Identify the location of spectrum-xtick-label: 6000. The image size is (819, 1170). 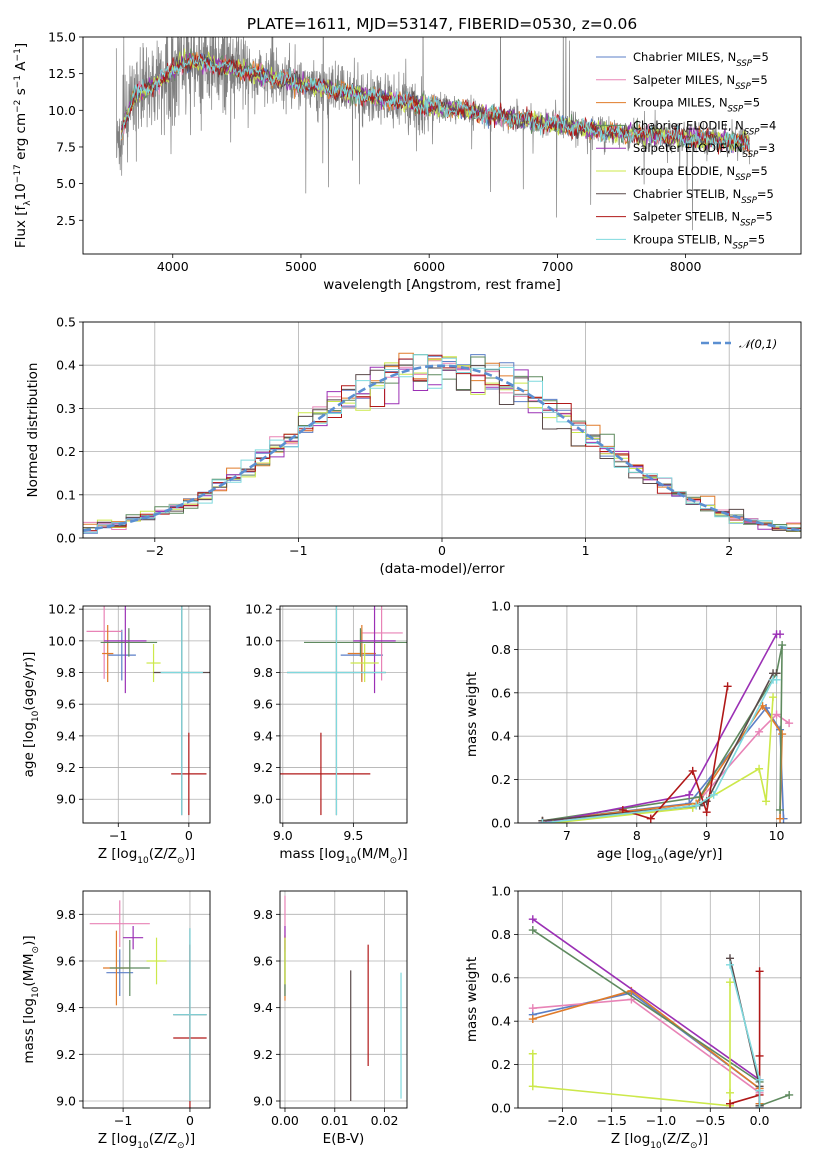
(429, 266).